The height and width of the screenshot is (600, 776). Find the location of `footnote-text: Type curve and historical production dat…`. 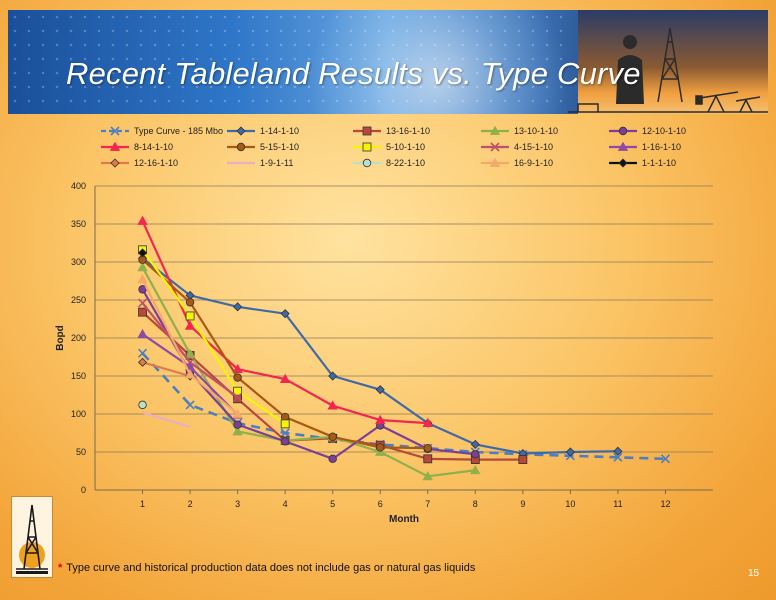

footnote-text: Type curve and historical production dat… is located at coordinates (271, 568).